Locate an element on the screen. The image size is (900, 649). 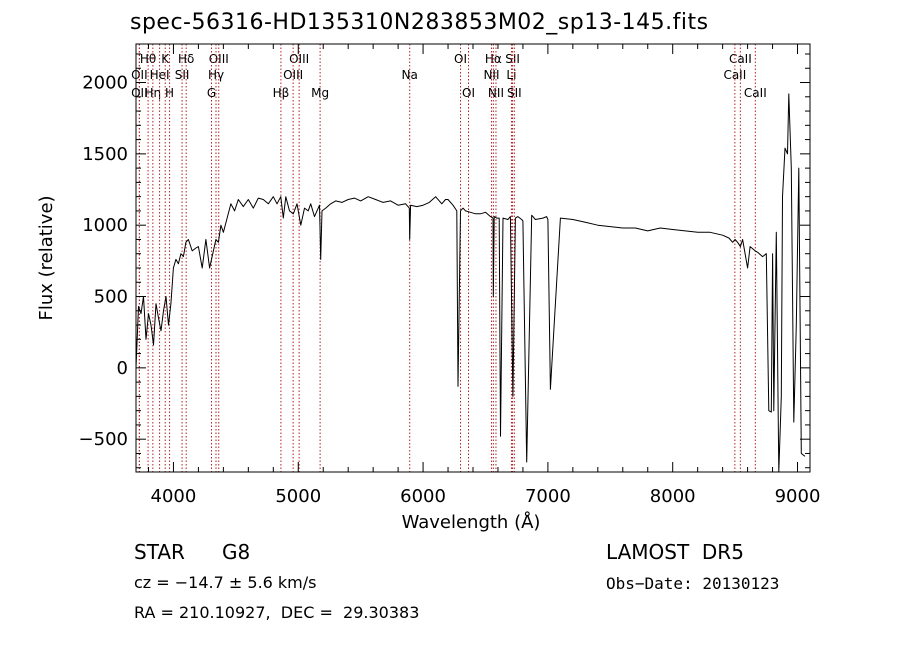
x-tick-label: 4000 is located at coordinates (174, 496).